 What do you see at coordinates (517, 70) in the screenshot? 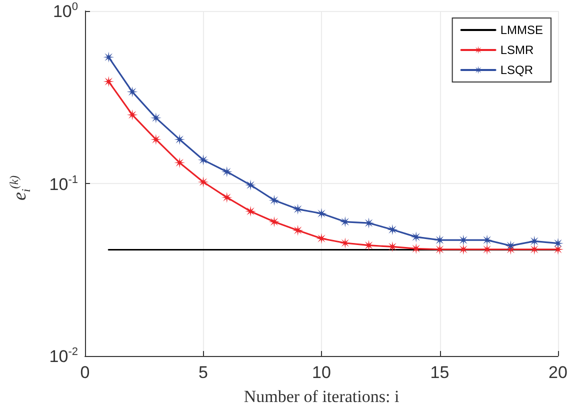
I see `legend-label: LSQR` at bounding box center [517, 70].